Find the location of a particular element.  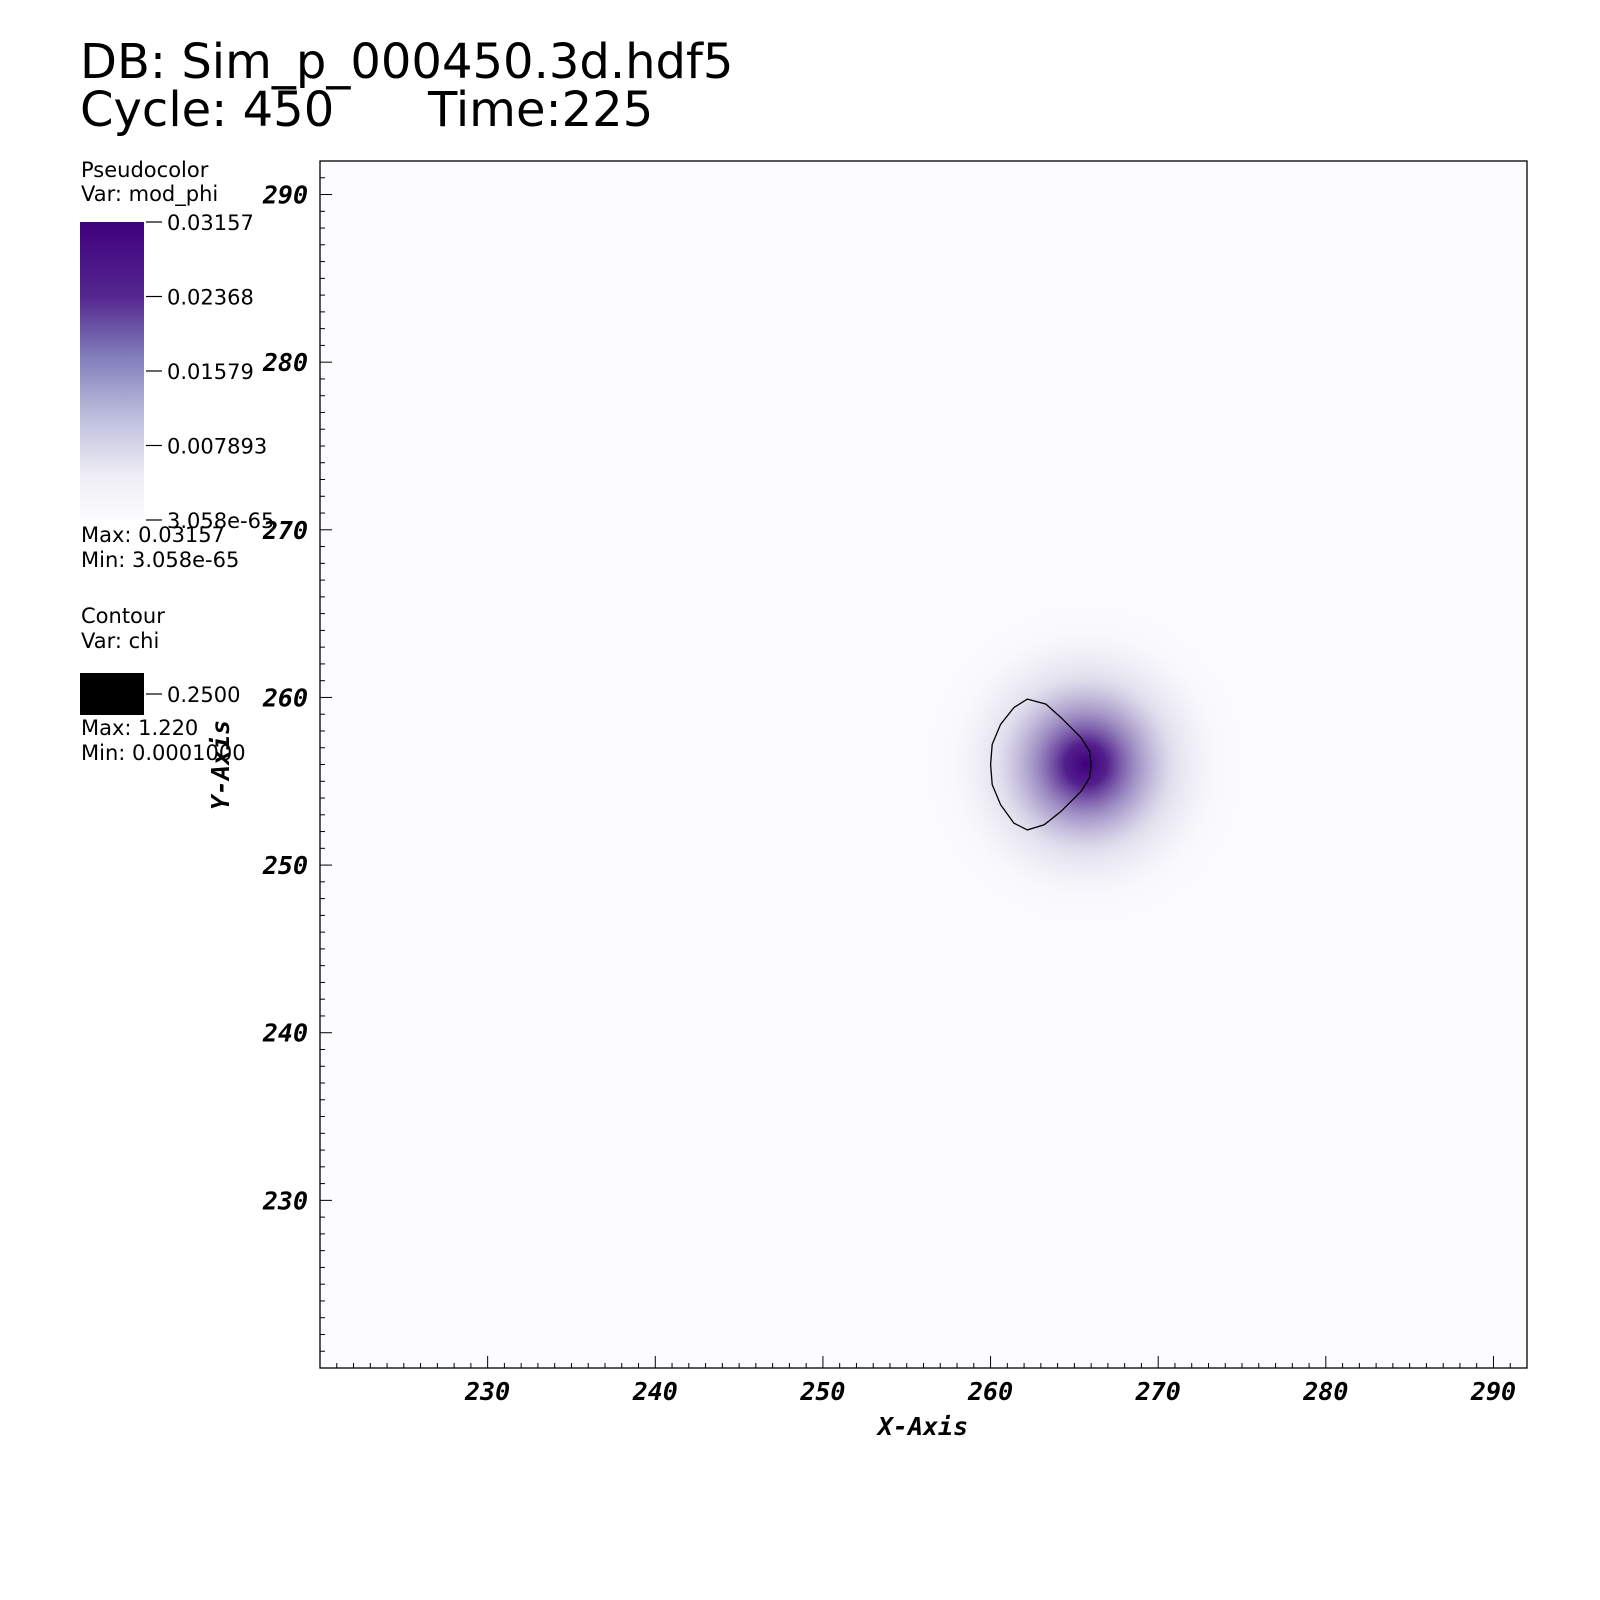

y-tick-label: 290 is located at coordinates (285, 195).